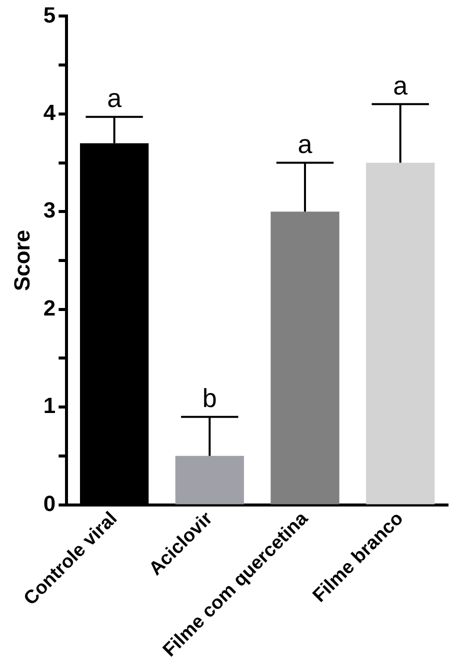 This screenshot has width=468, height=665. What do you see at coordinates (49, 307) in the screenshot?
I see `y-tick-label: 2` at bounding box center [49, 307].